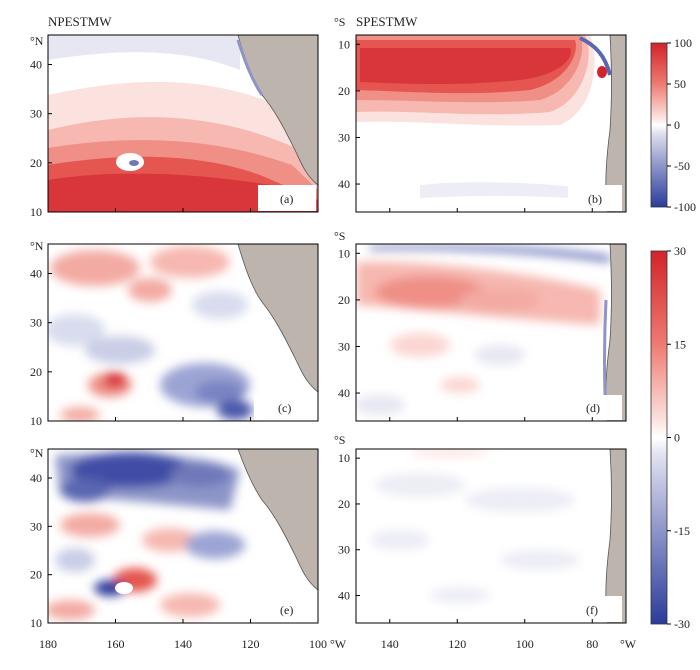 The height and width of the screenshot is (670, 700). What do you see at coordinates (338, 644) in the screenshot?
I see `lon-unit-left: °W` at bounding box center [338, 644].